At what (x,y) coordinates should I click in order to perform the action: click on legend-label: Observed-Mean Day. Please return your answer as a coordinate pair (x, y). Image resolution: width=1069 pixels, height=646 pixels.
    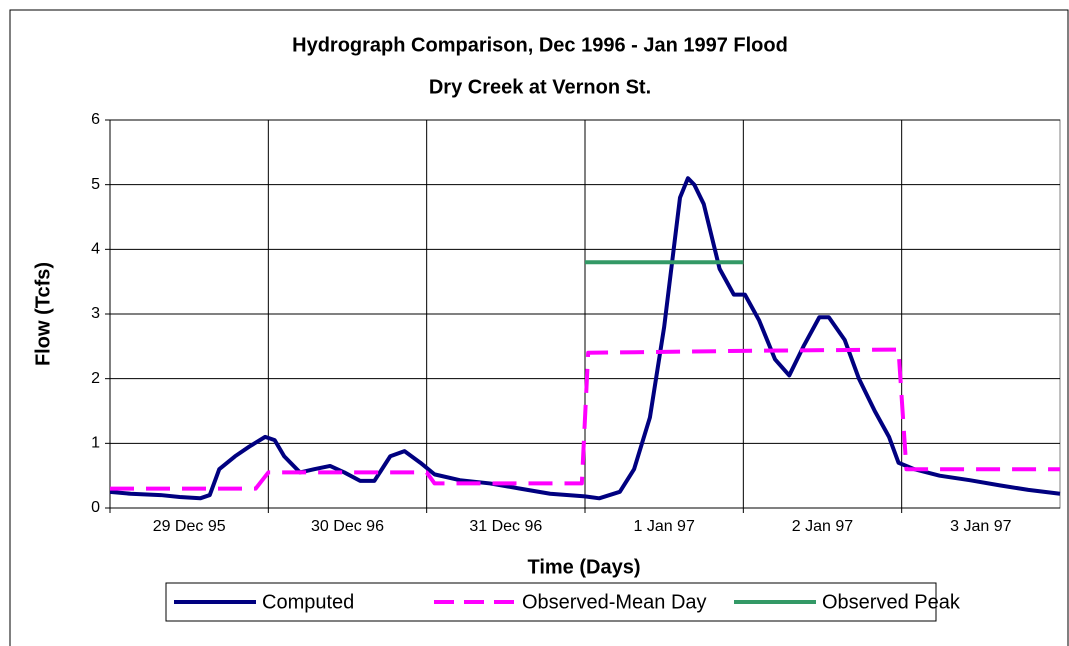
    Looking at the image, I should click on (614, 602).